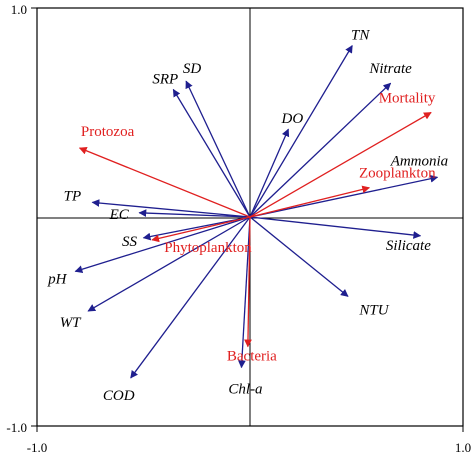  Describe the element at coordinates (397, 174) in the screenshot. I see `bio-label-zooplankton: Zooplankton` at that location.